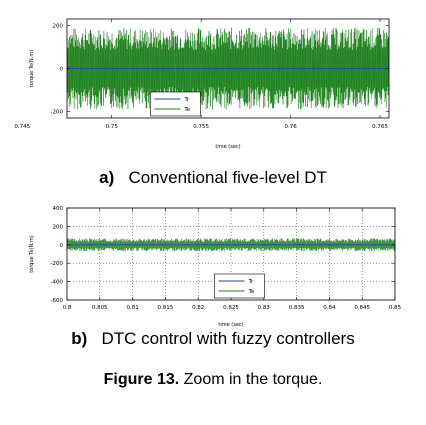  What do you see at coordinates (112, 127) in the screenshot?
I see `x-tick-label: 0.75` at bounding box center [112, 127].